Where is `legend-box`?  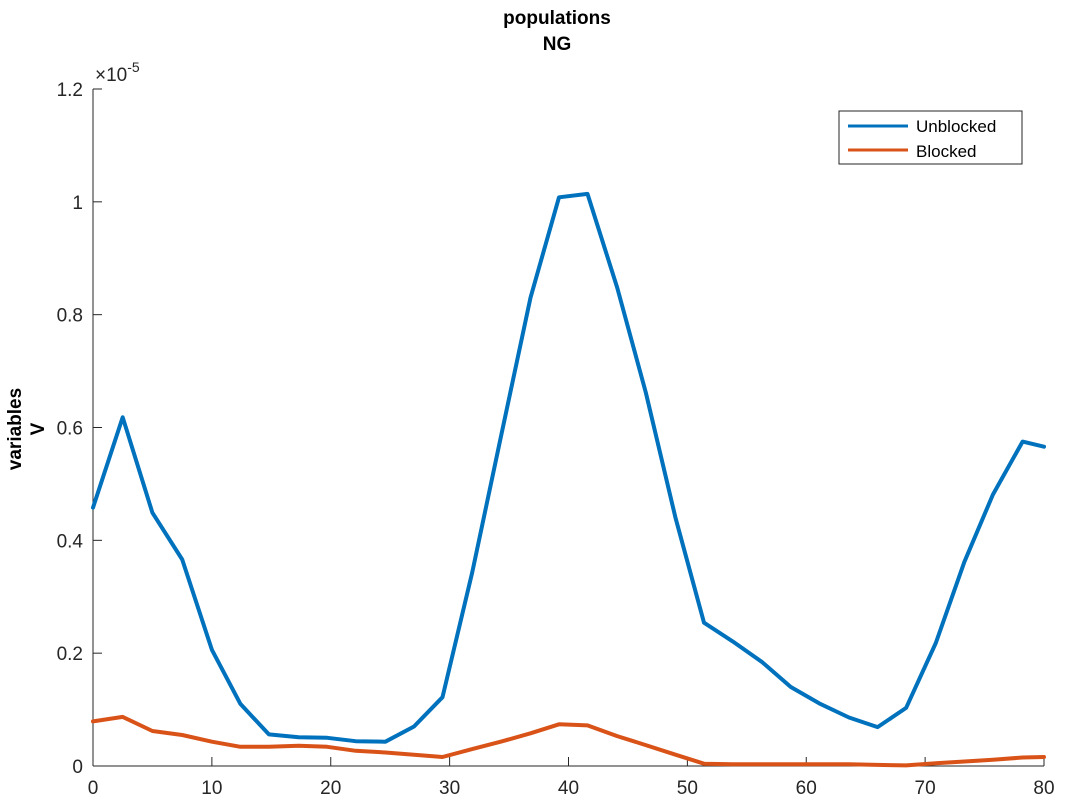 legend-box is located at coordinates (930, 137).